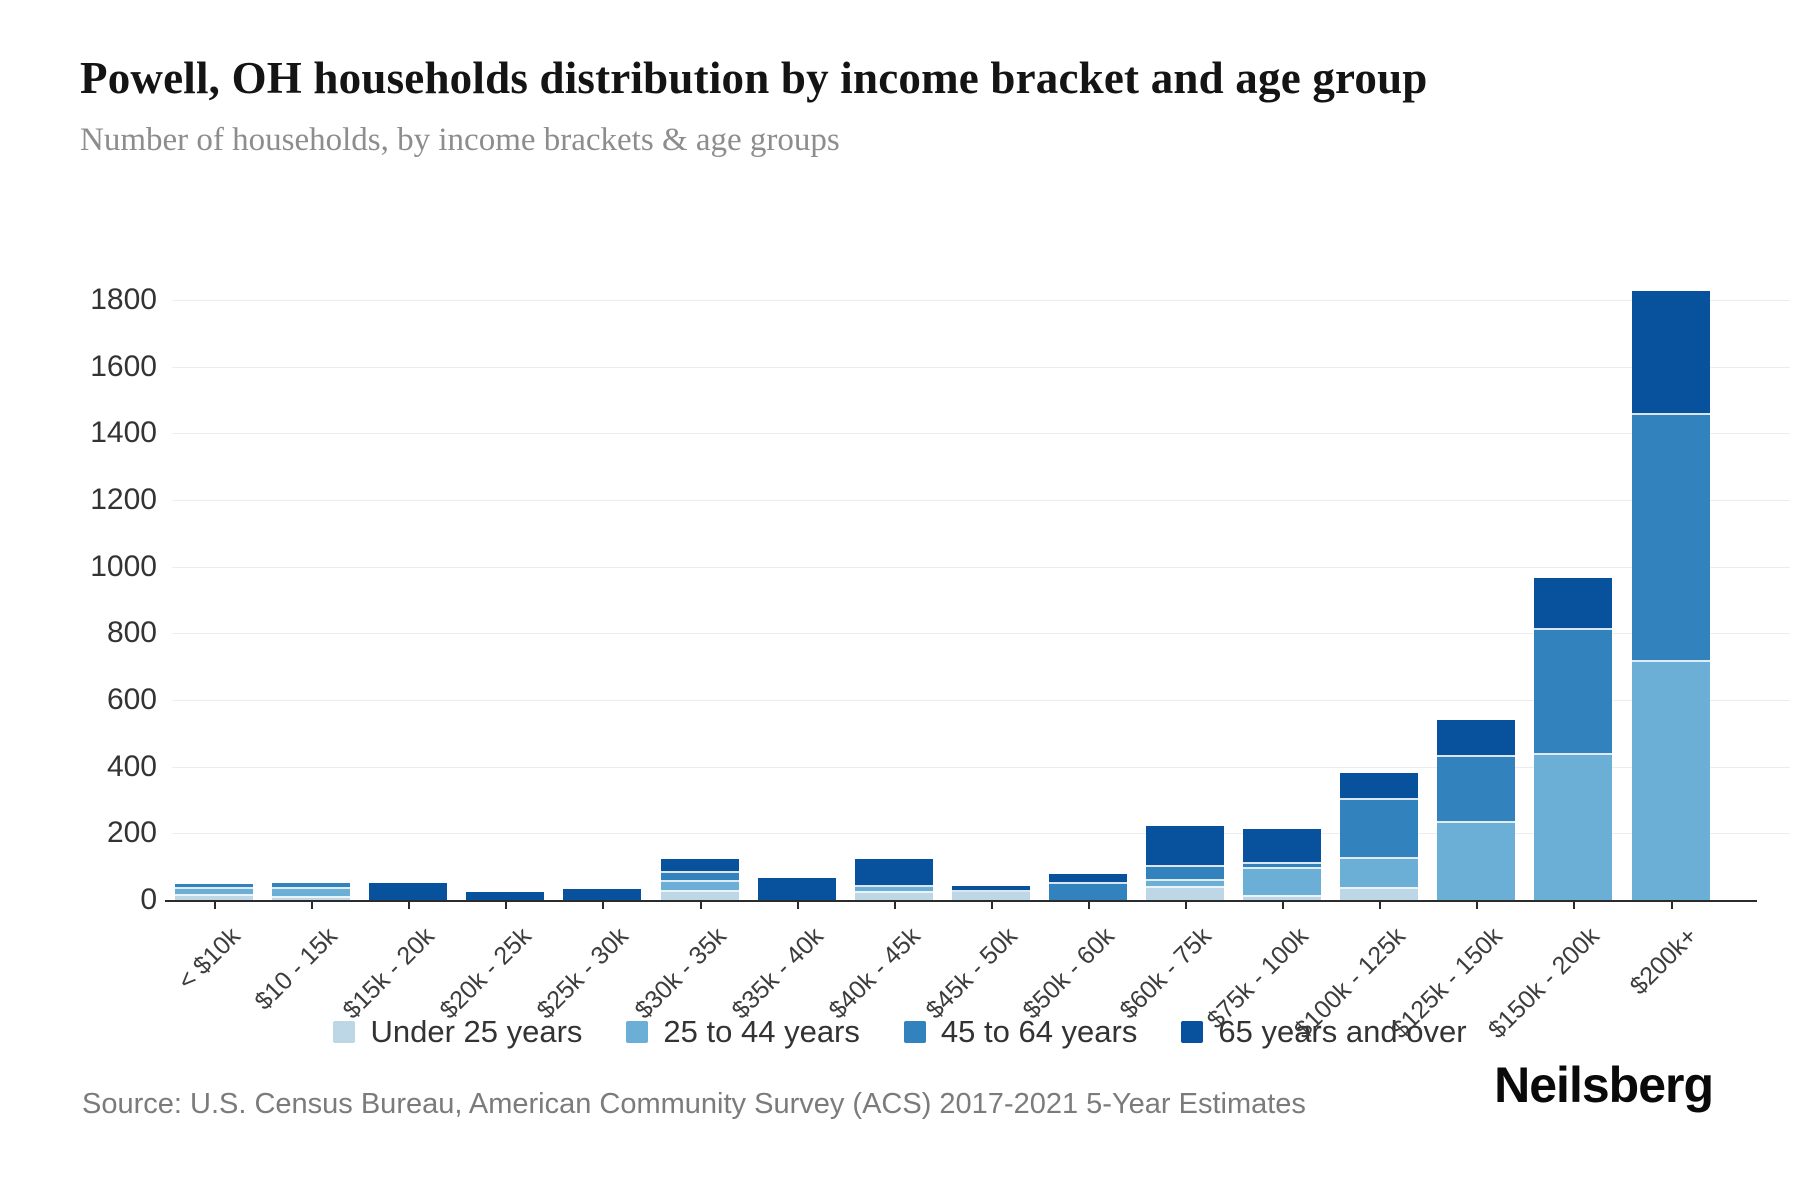 This screenshot has height=1200, width=1800. I want to click on x-axis-label: $25k - 30k, so click(583, 973).